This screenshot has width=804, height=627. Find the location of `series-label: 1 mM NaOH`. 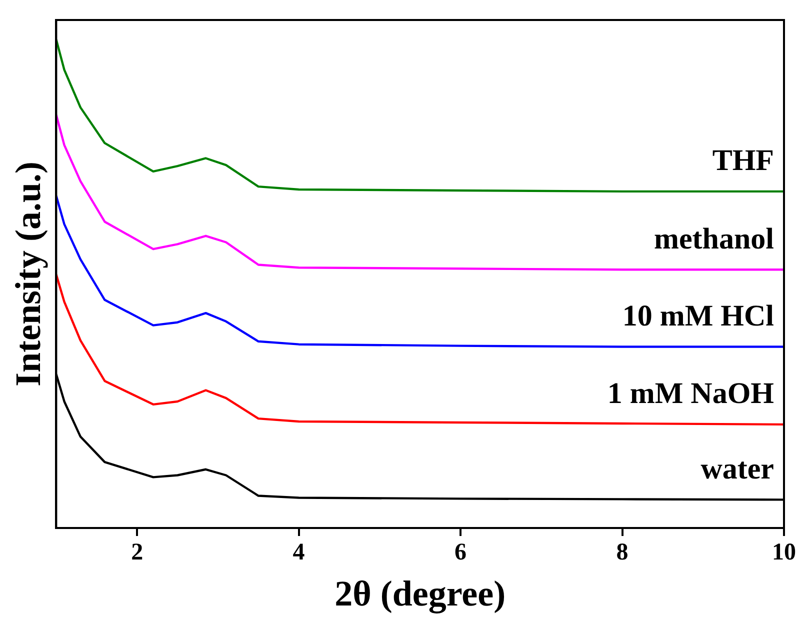

series-label: 1 mM NaOH is located at coordinates (690, 393).